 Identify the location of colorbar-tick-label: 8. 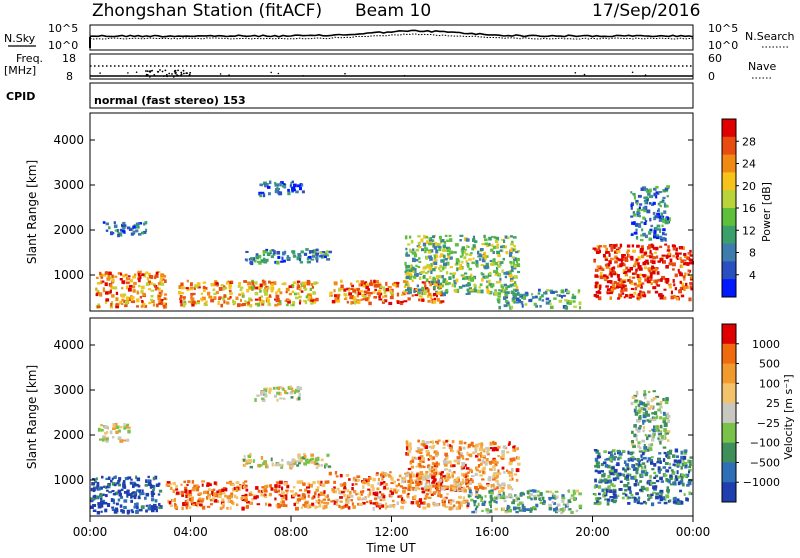
(752, 253).